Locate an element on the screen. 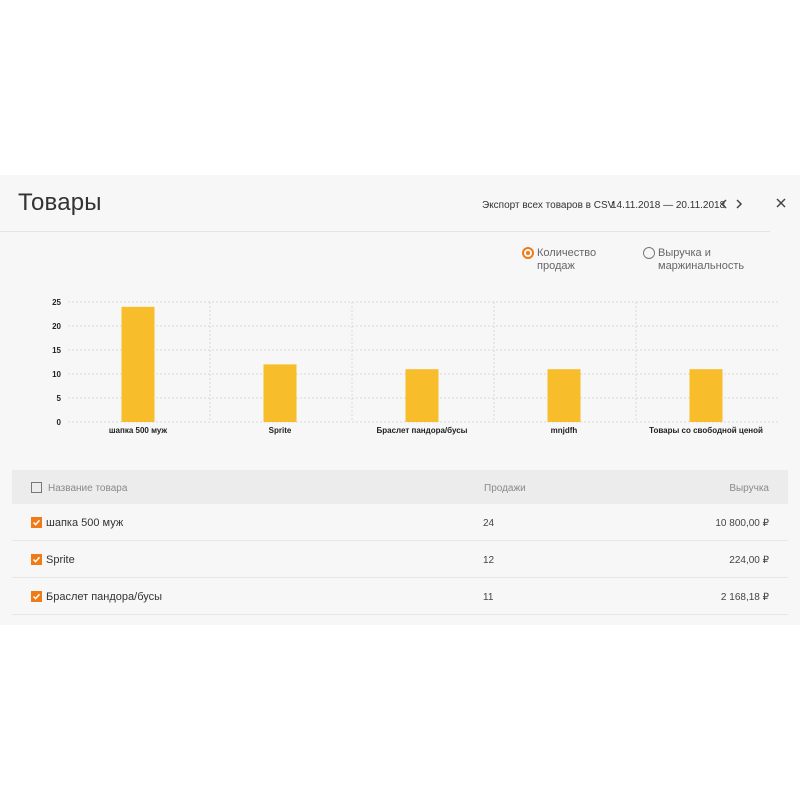  table-row: шапка 500 муж 24 10 800,00 ₽ is located at coordinates (400, 522).